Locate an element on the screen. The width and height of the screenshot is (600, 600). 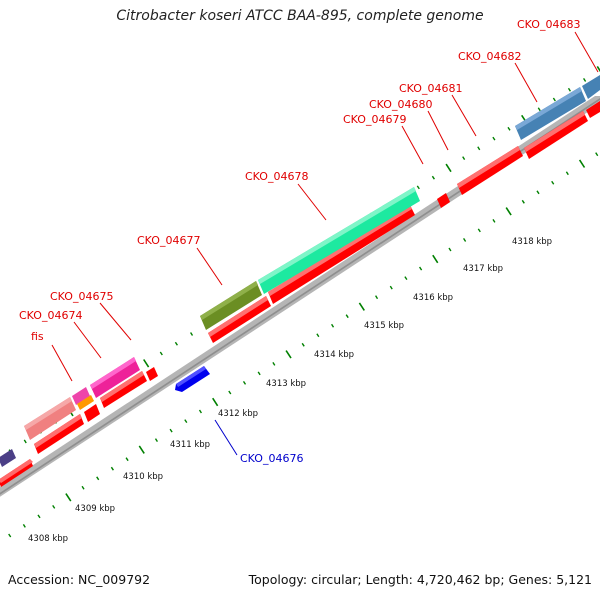
gene-label-cko-04683: CKO_04683 is located at coordinates (548, 24).